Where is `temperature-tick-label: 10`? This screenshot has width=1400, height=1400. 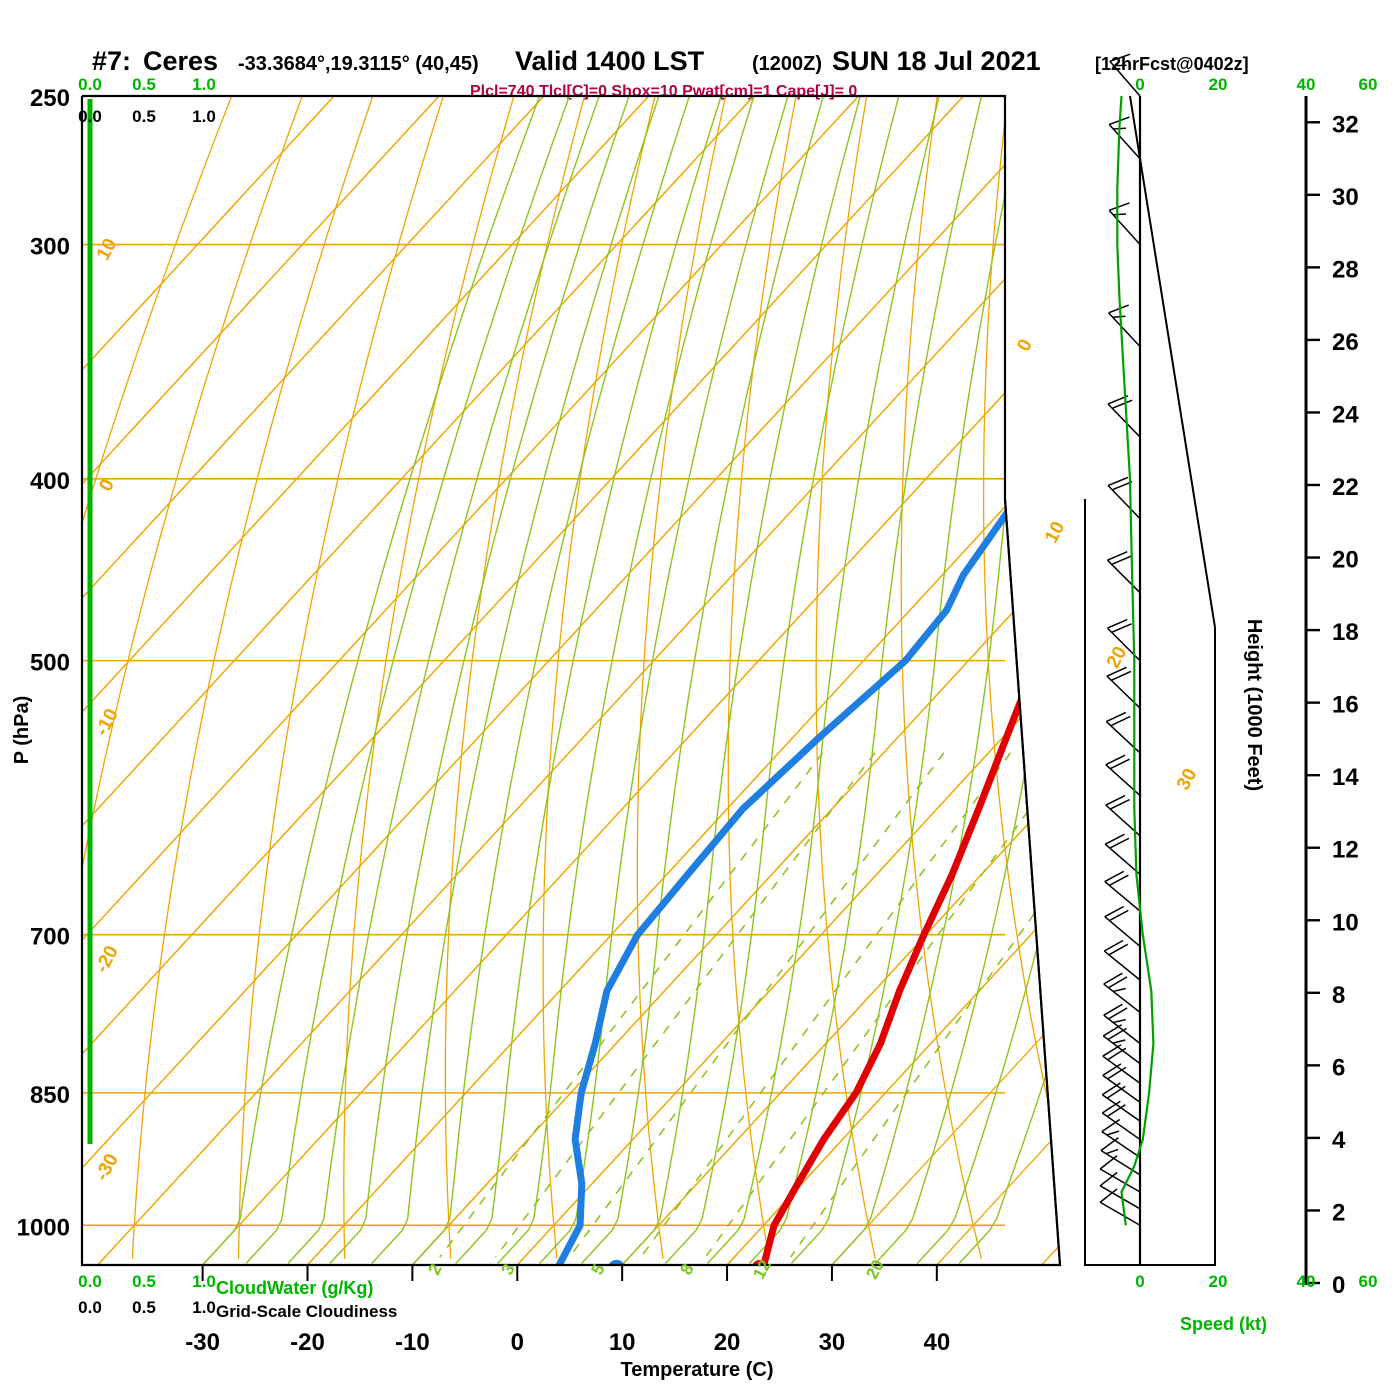
temperature-tick-label: 10 is located at coordinates (622, 1342).